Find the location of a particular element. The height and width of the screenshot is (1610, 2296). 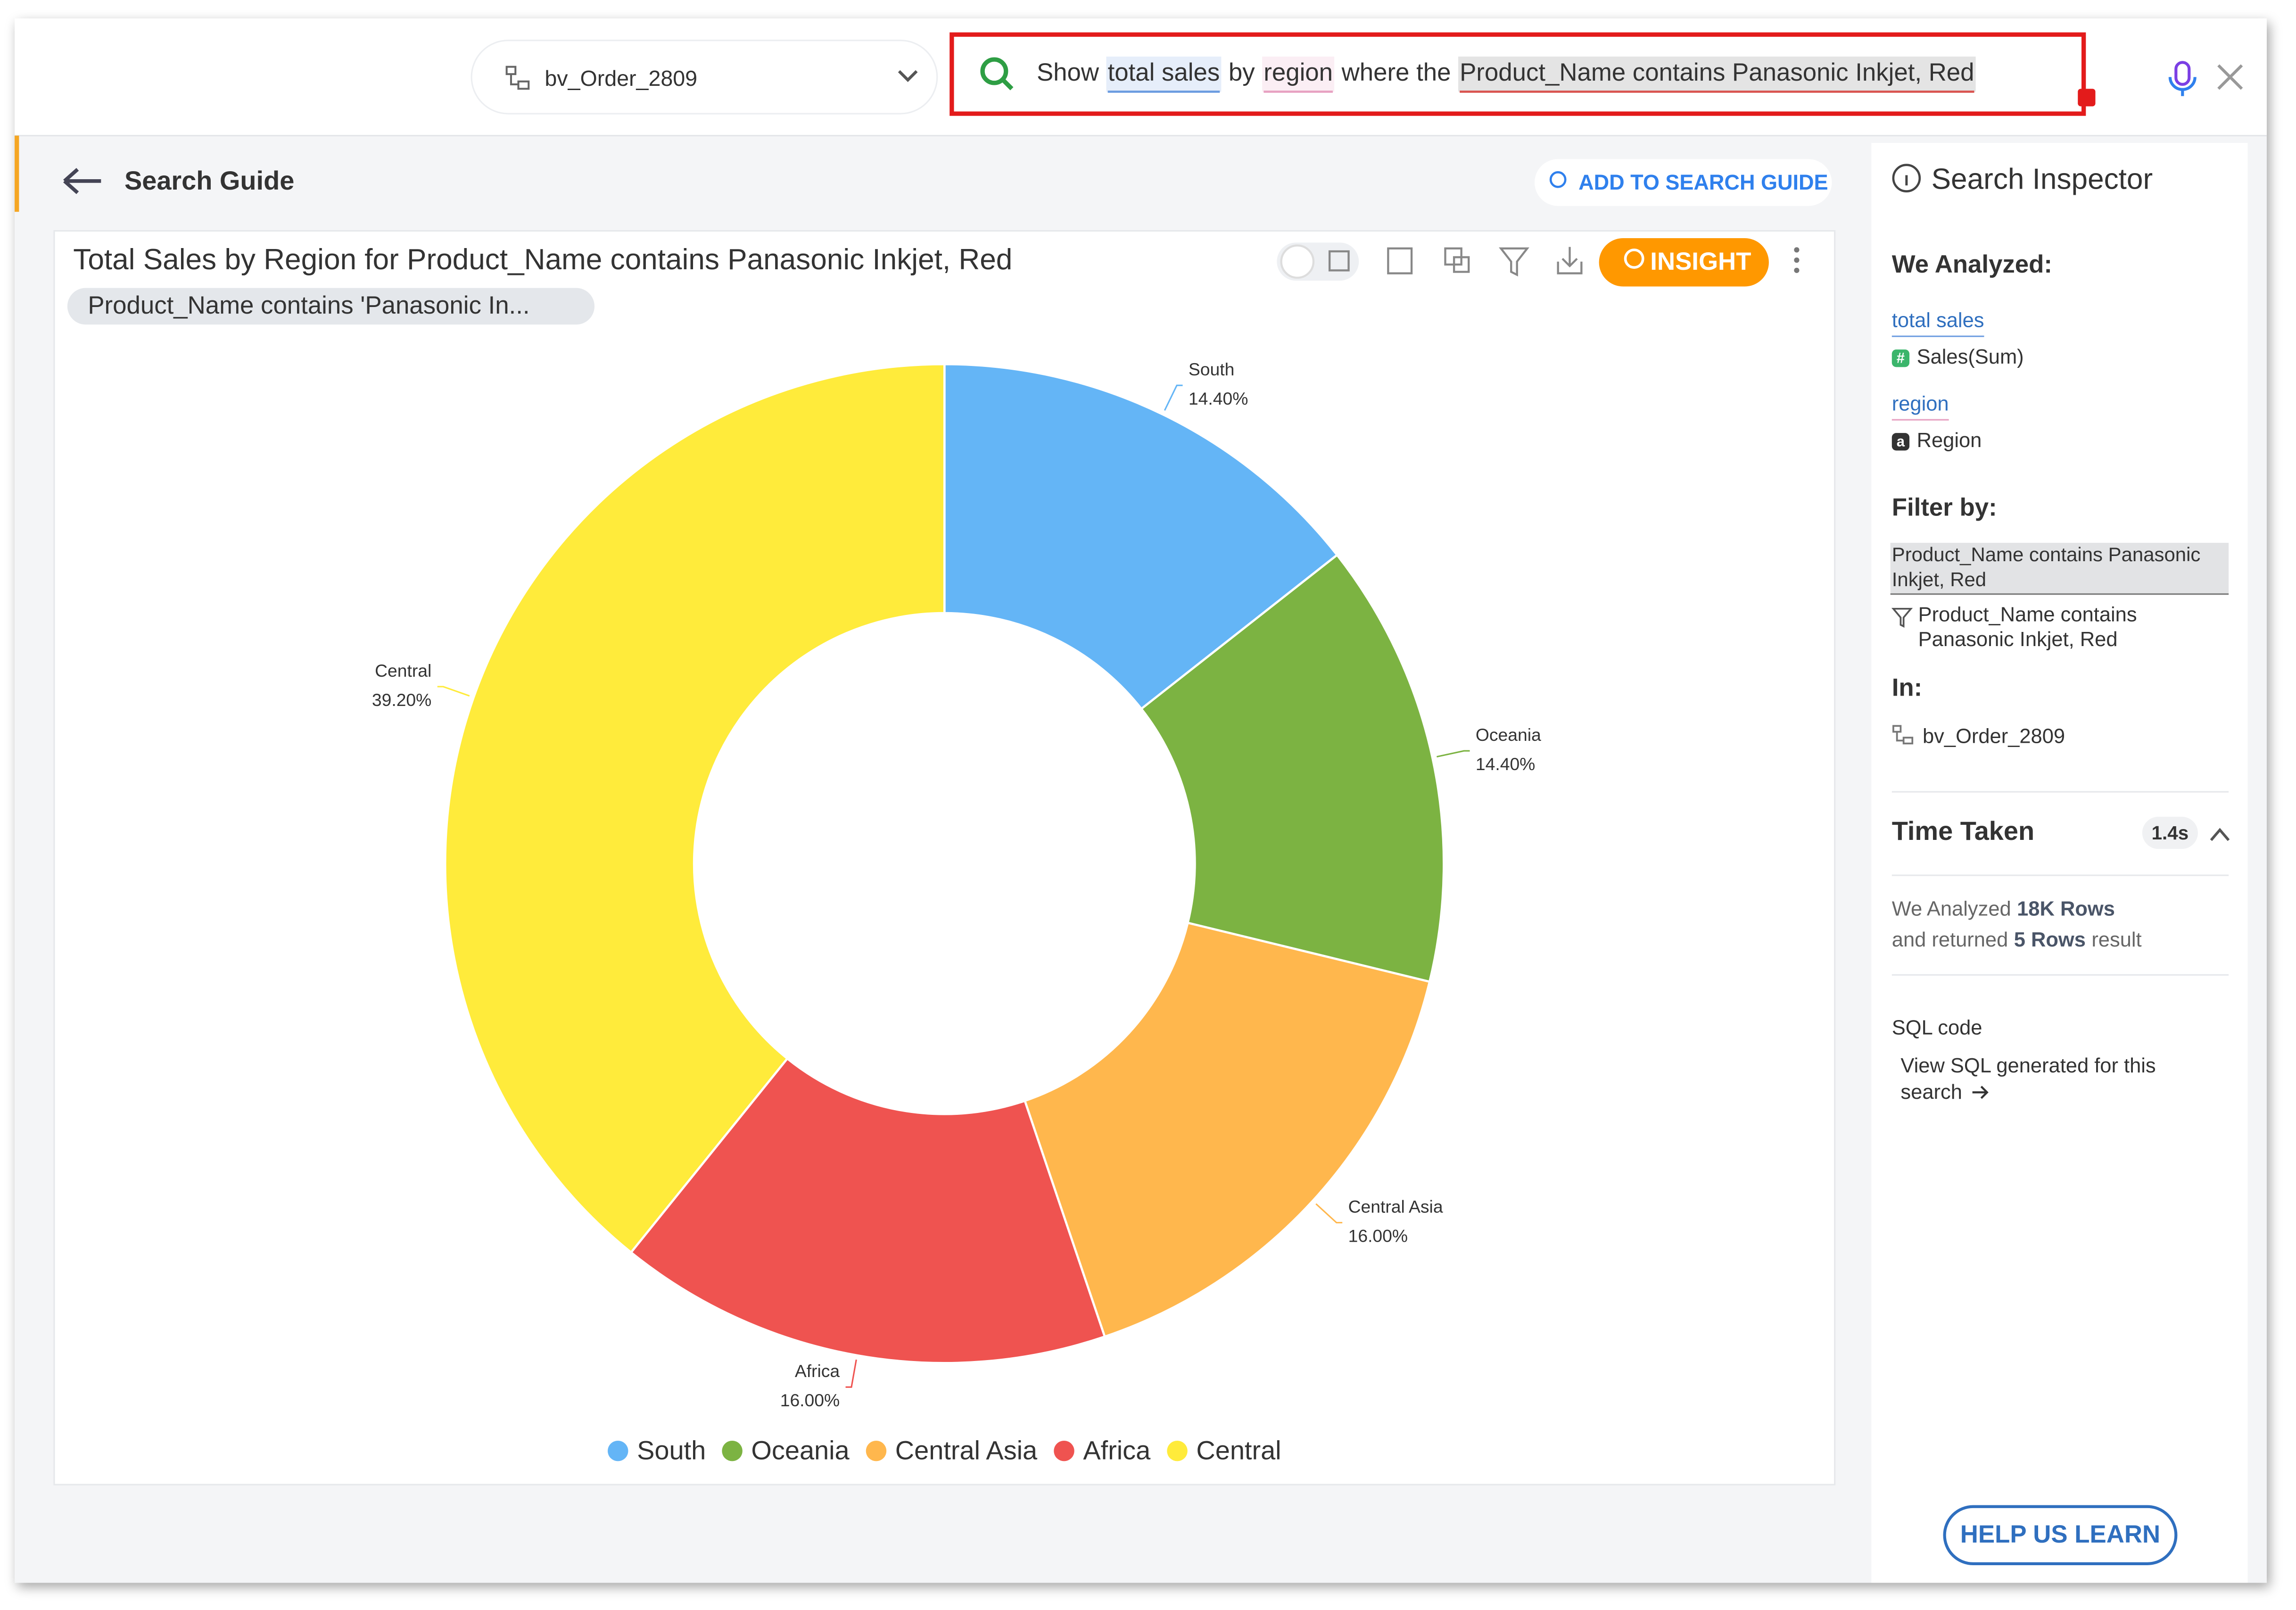

legend-label: Africa is located at coordinates (1117, 1450).